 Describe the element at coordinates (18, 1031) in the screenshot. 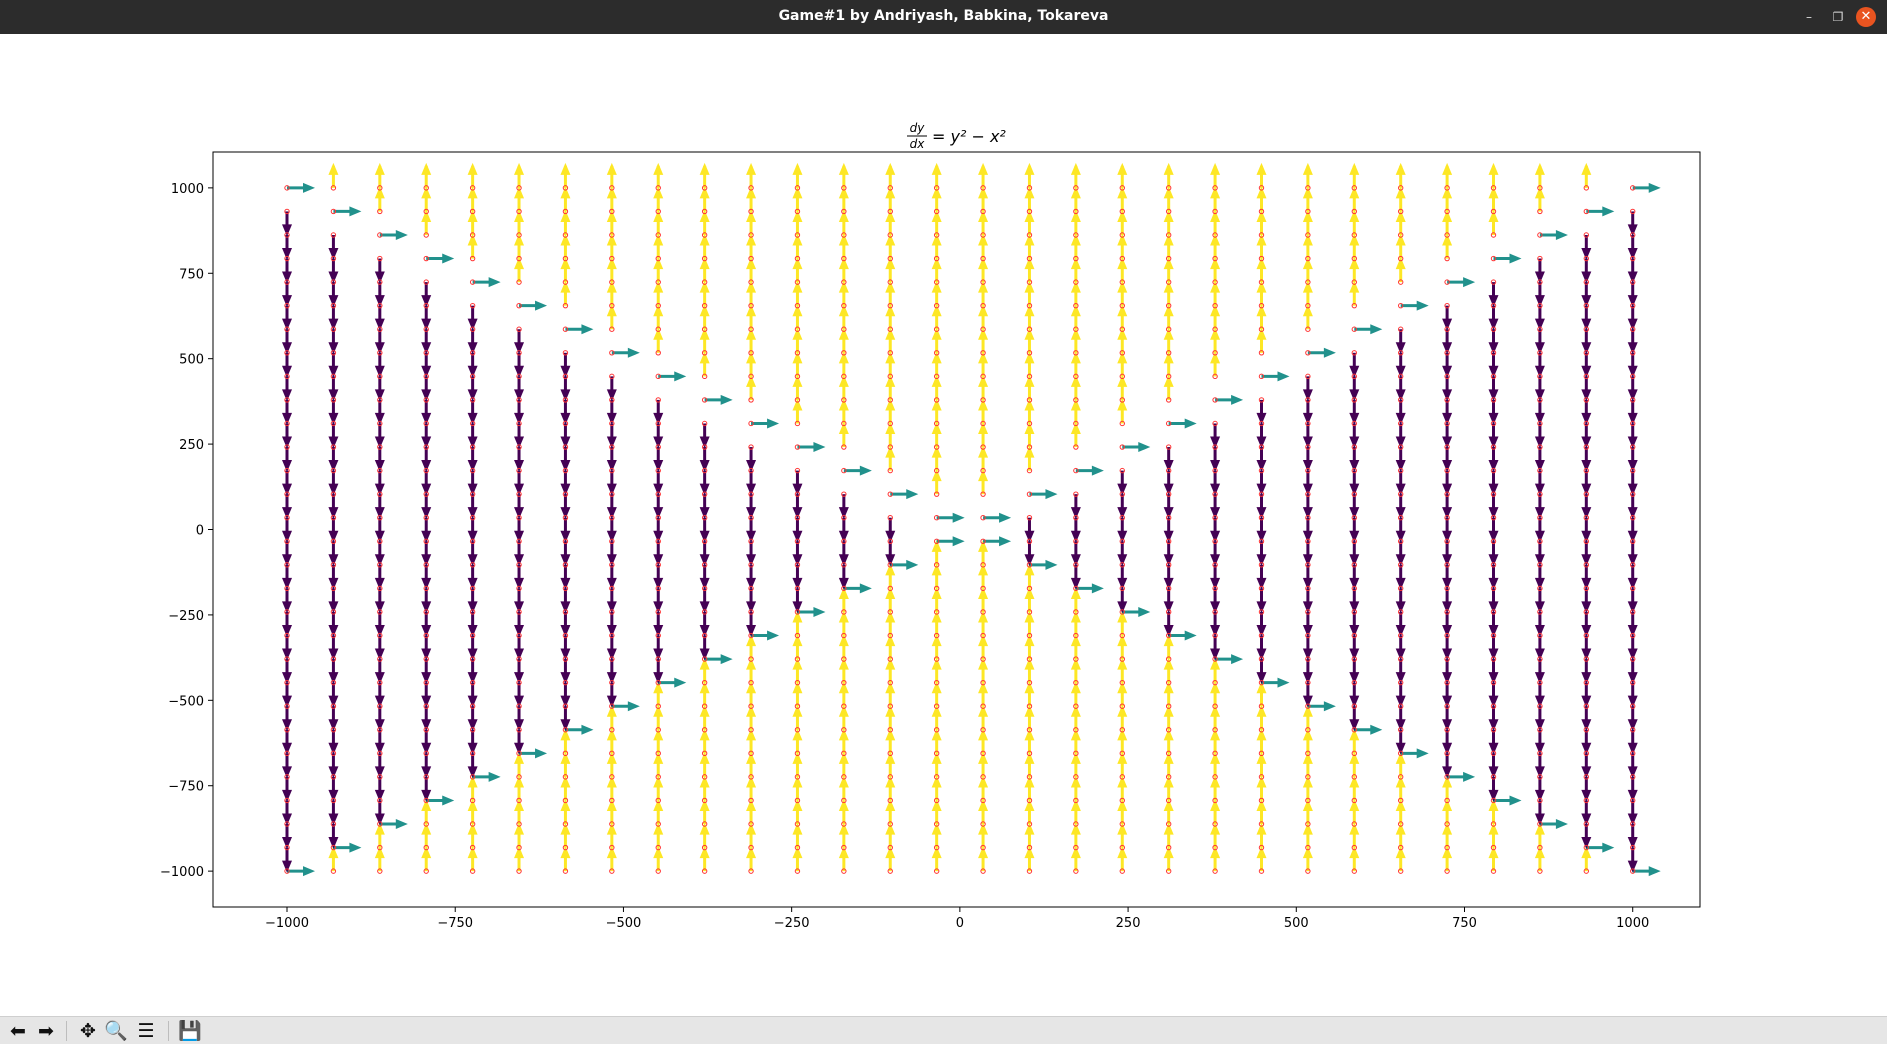

I see `back-icon: ⬅` at that location.